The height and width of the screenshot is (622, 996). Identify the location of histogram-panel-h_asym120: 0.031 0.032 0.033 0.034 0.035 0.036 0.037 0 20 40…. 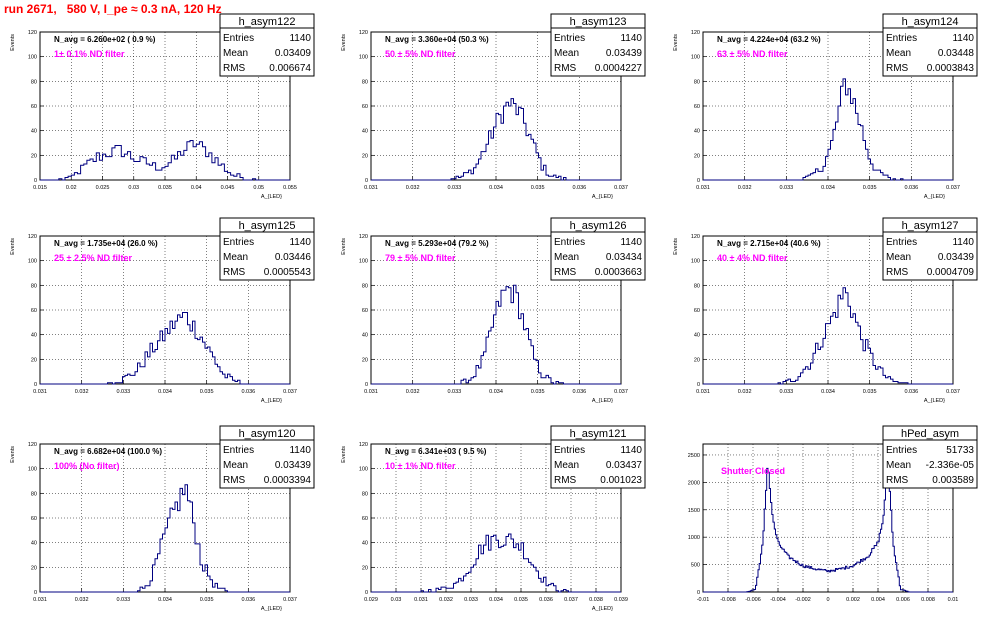
(162, 518).